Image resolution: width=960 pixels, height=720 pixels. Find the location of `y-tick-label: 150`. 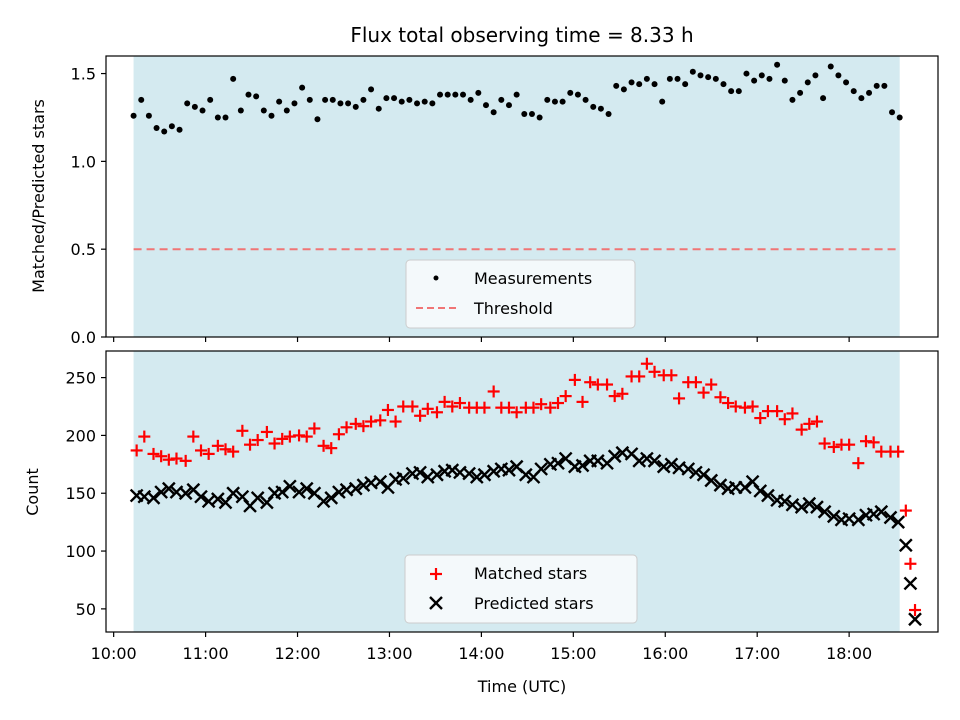

y-tick-label: 150 is located at coordinates (80, 493).